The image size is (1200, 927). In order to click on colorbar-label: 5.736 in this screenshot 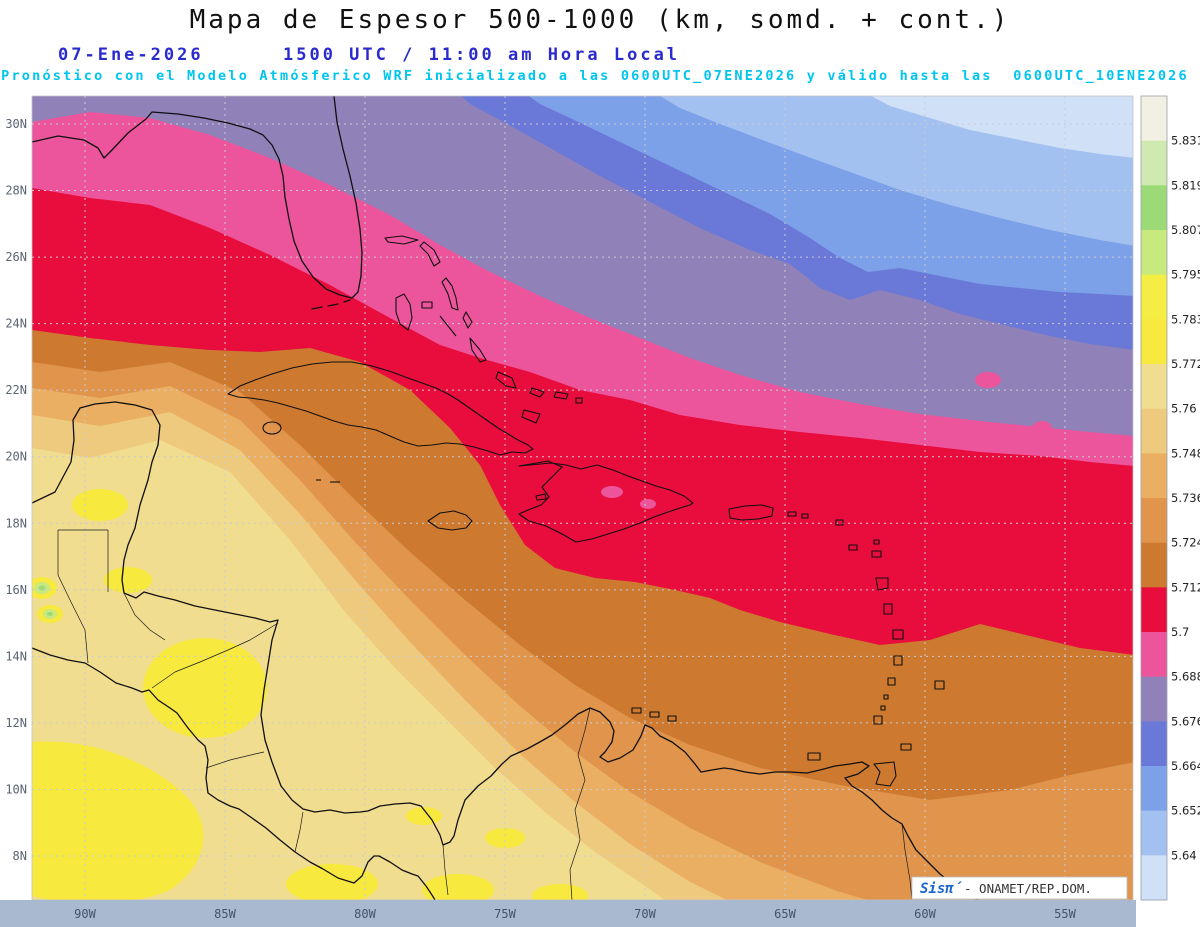, I will do `click(1185, 498)`.